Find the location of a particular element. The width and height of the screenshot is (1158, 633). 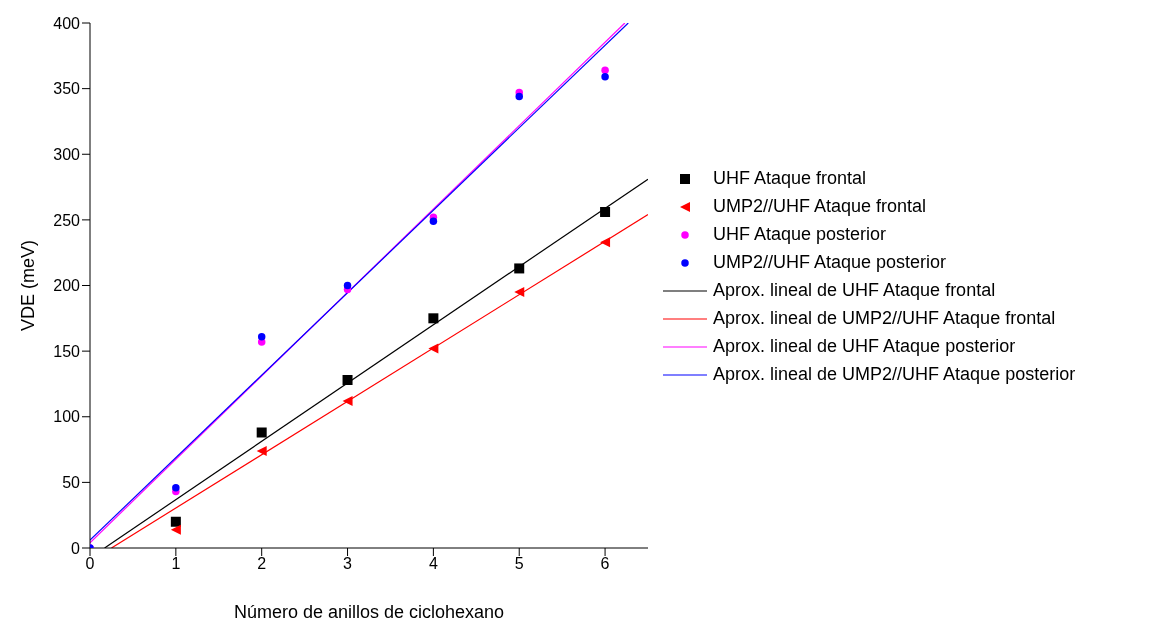

y-tick-label: 100 is located at coordinates (67, 417).